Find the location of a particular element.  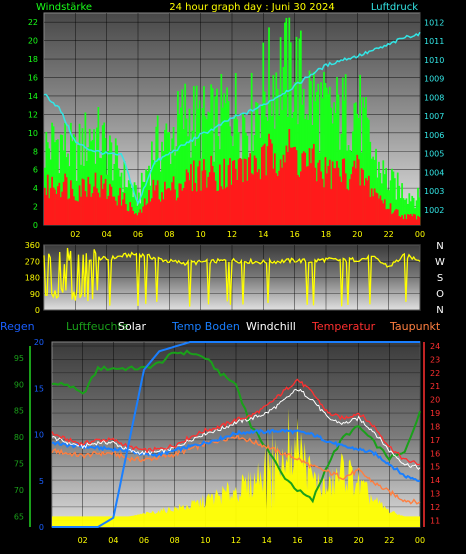

climate-x-tick-labels: 02 04 06 08 10 12 14 16 18 20 22 00 is located at coordinates (252, 540).